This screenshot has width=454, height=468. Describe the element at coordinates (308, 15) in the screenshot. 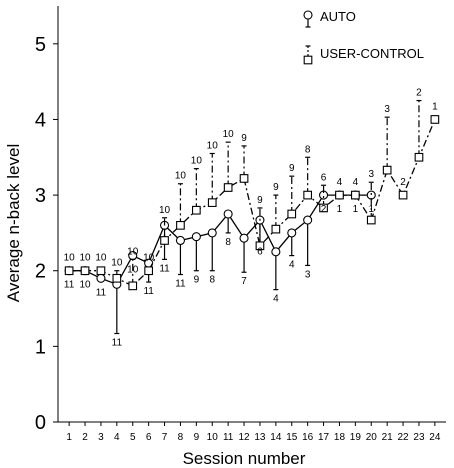

I see `legend-circle-marker` at that location.